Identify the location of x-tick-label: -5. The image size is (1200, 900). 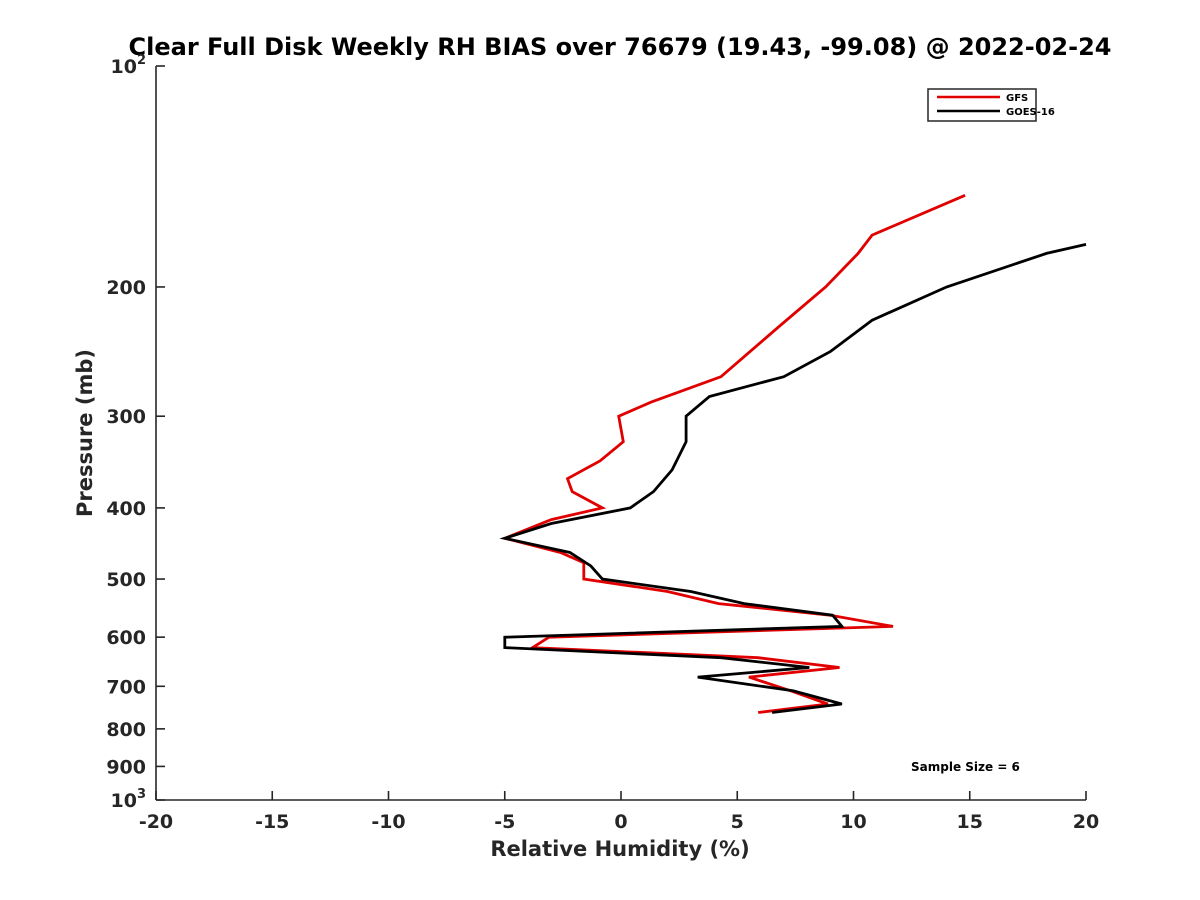
(504, 822).